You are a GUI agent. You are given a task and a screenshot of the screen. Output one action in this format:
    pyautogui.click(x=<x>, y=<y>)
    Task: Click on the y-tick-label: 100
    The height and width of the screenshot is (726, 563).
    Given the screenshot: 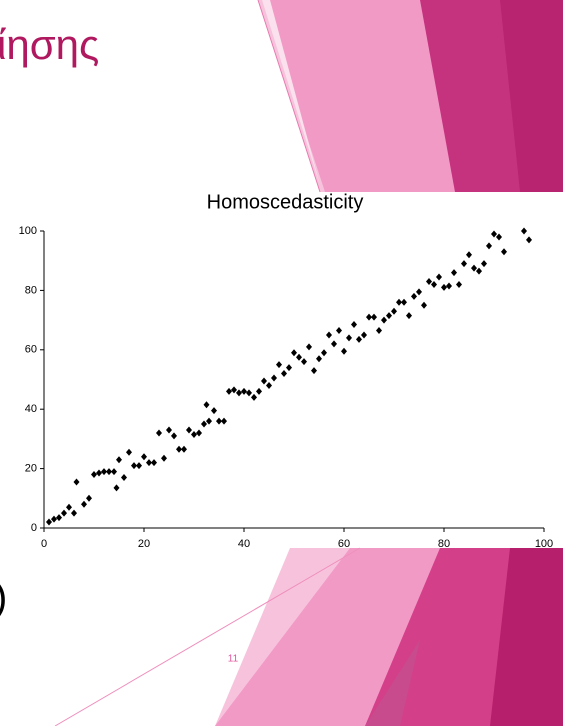 What is the action you would take?
    pyautogui.click(x=28, y=231)
    